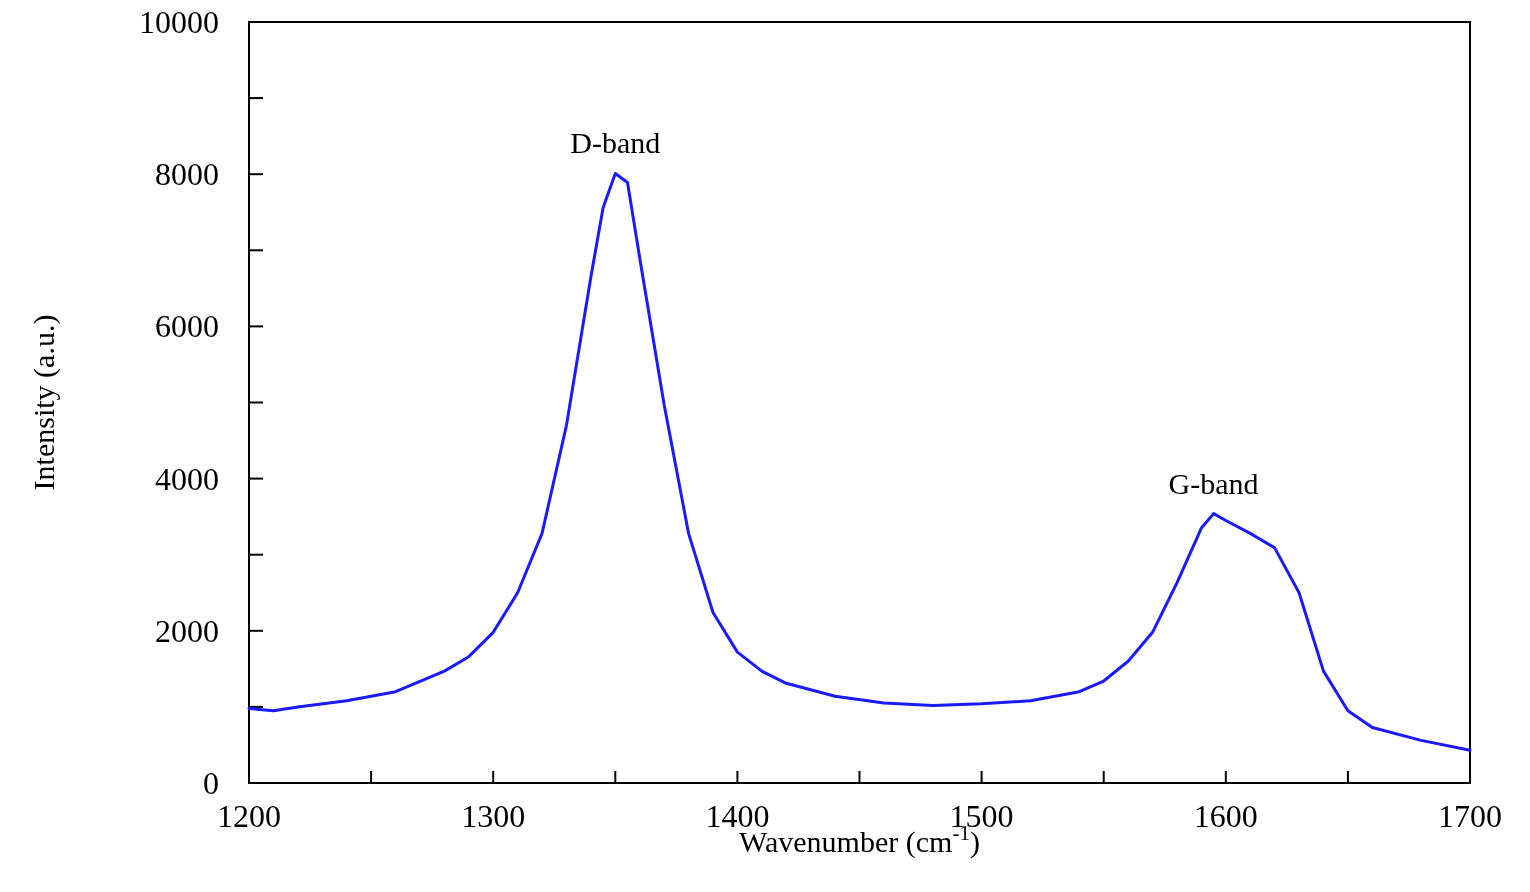 The image size is (1530, 892). What do you see at coordinates (187, 478) in the screenshot?
I see `y-tick-label: 4000` at bounding box center [187, 478].